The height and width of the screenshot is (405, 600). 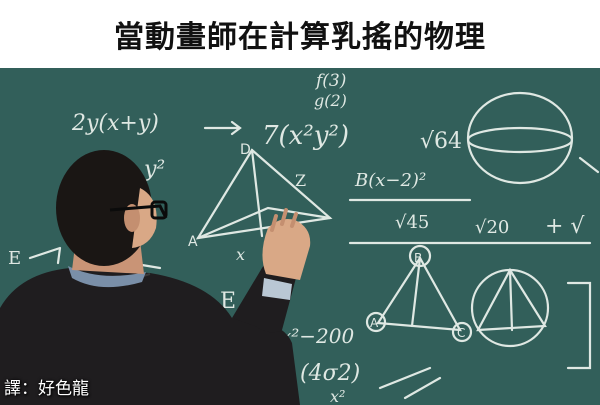 What do you see at coordinates (300, 180) in the screenshot?
I see `svg-text: Z` at bounding box center [300, 180].